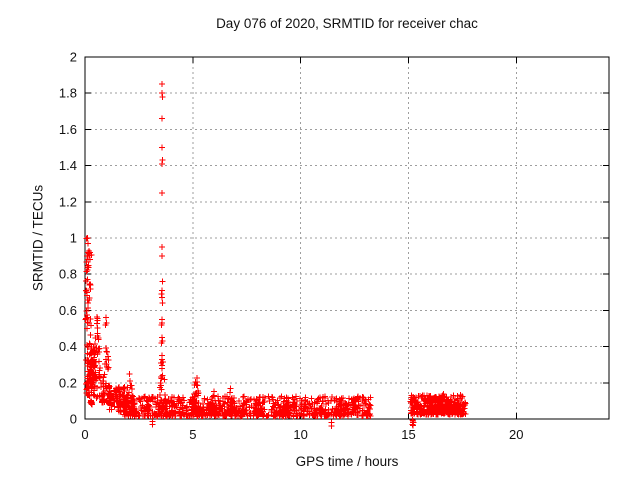  Describe the element at coordinates (347, 461) in the screenshot. I see `x-axis-label: GPS time / hours` at that location.